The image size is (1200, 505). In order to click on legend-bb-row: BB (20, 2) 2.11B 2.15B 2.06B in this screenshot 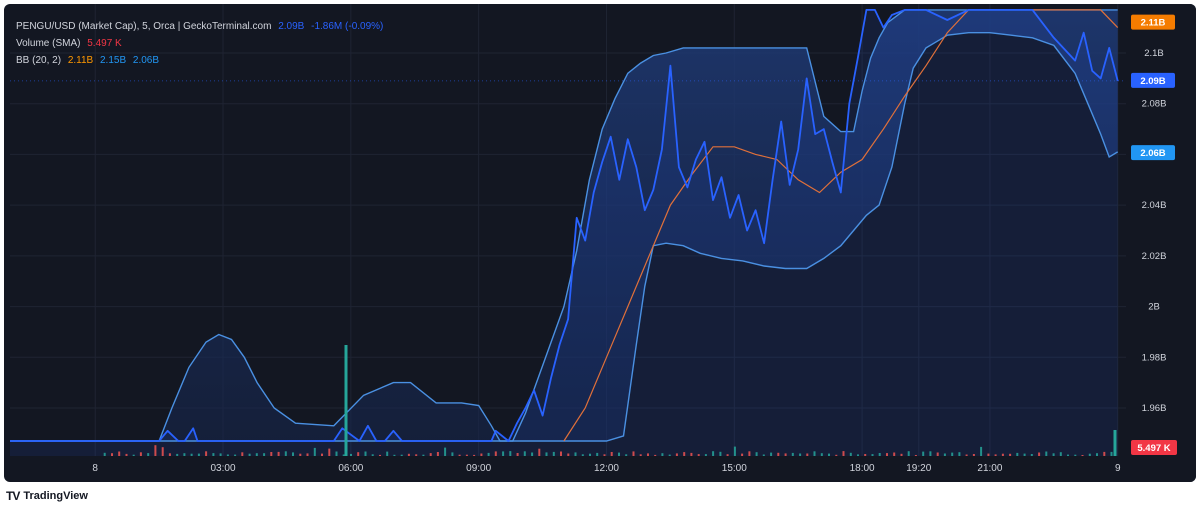, I will do `click(199, 60)`.